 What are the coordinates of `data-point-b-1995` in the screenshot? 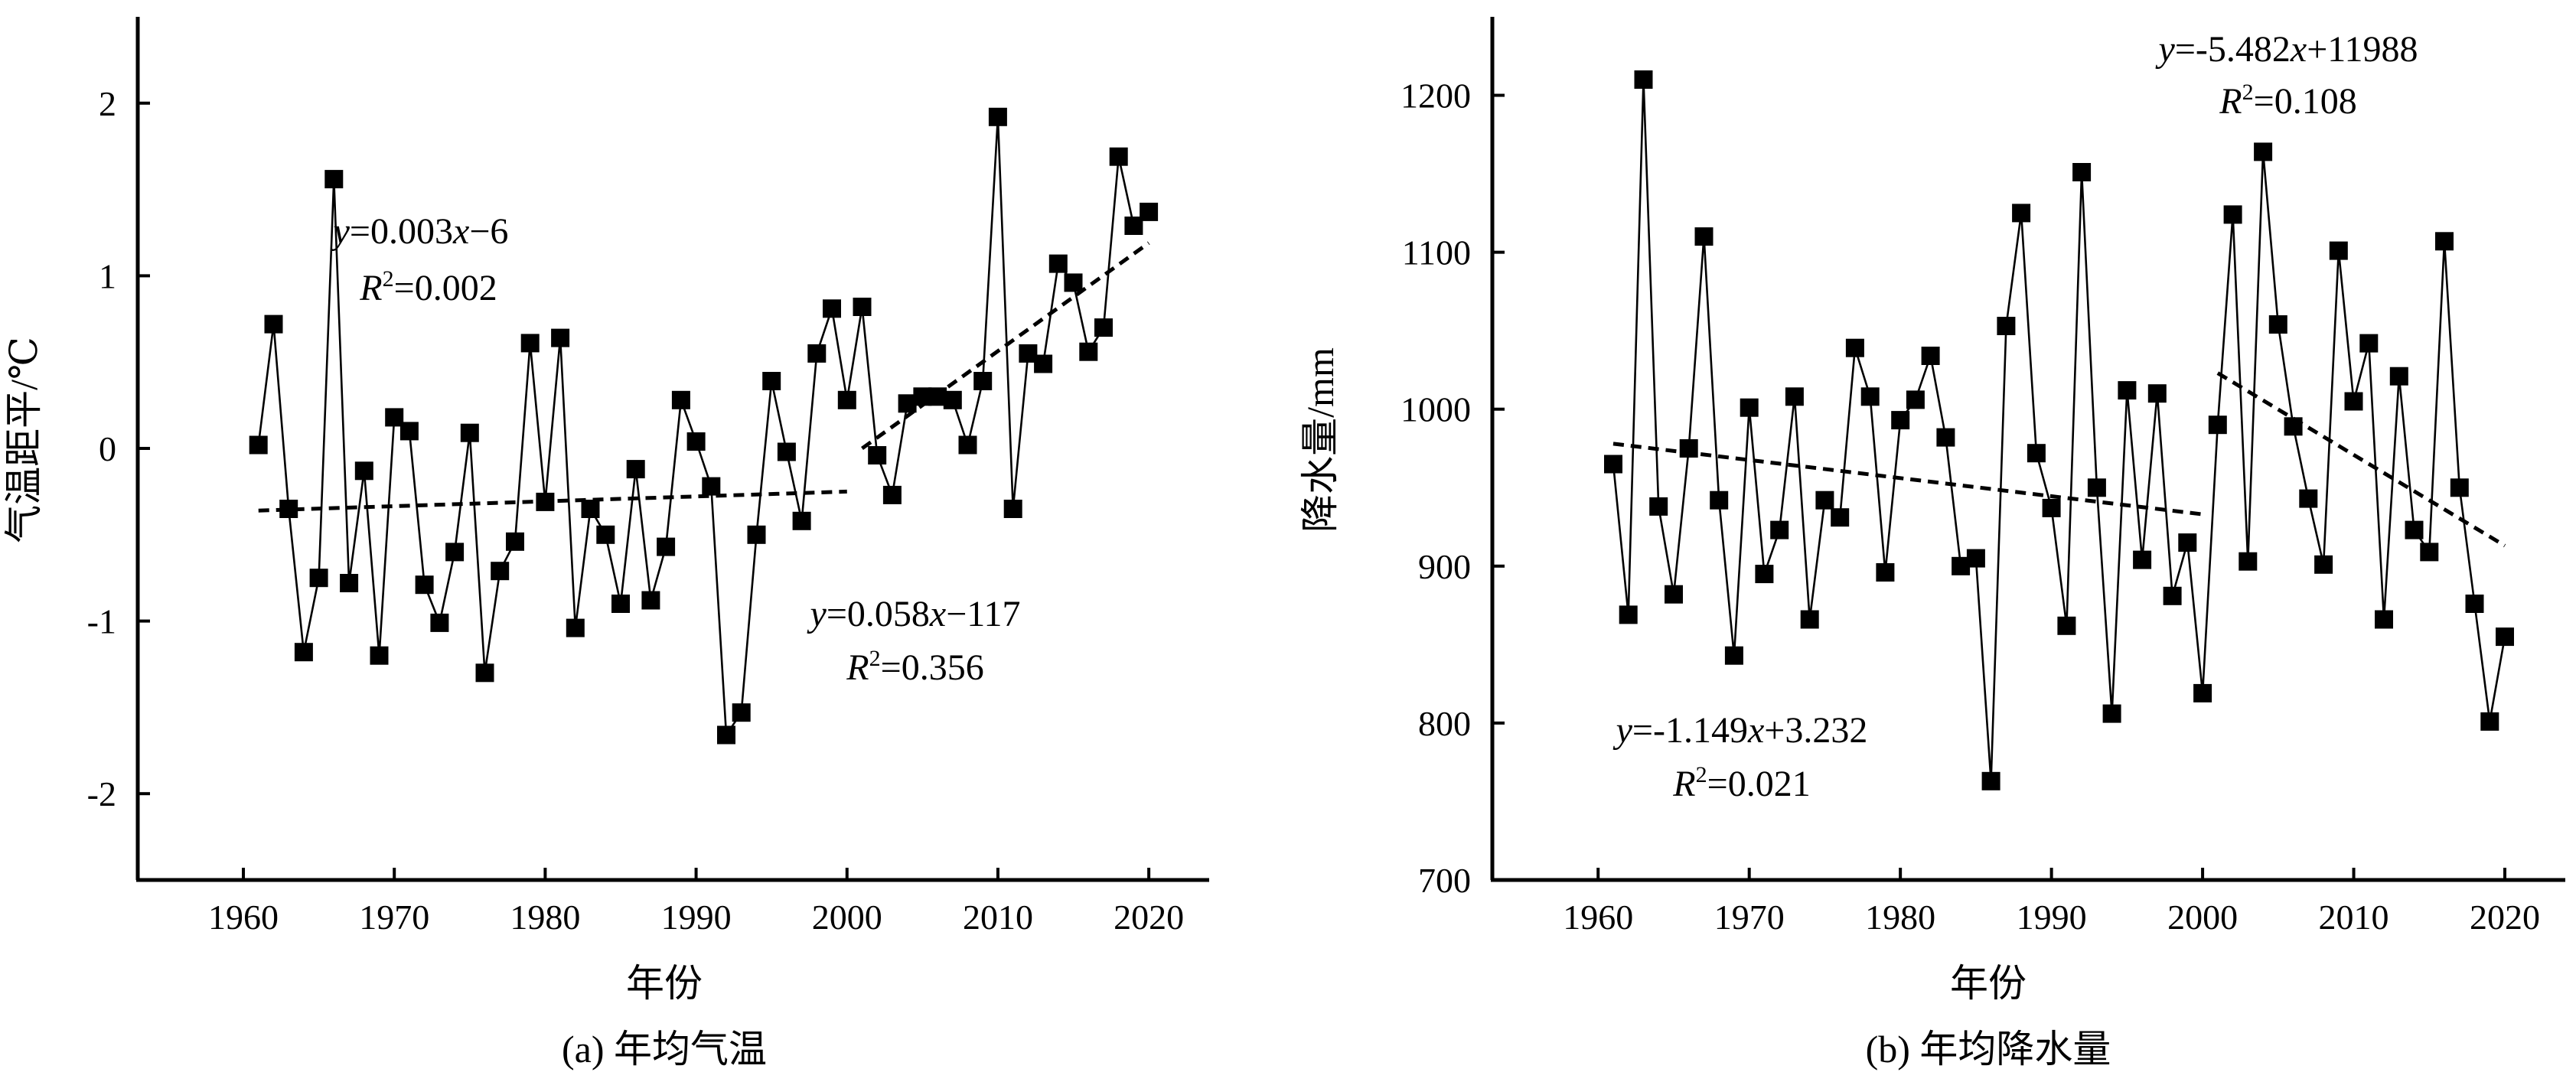 It's located at (2127, 390).